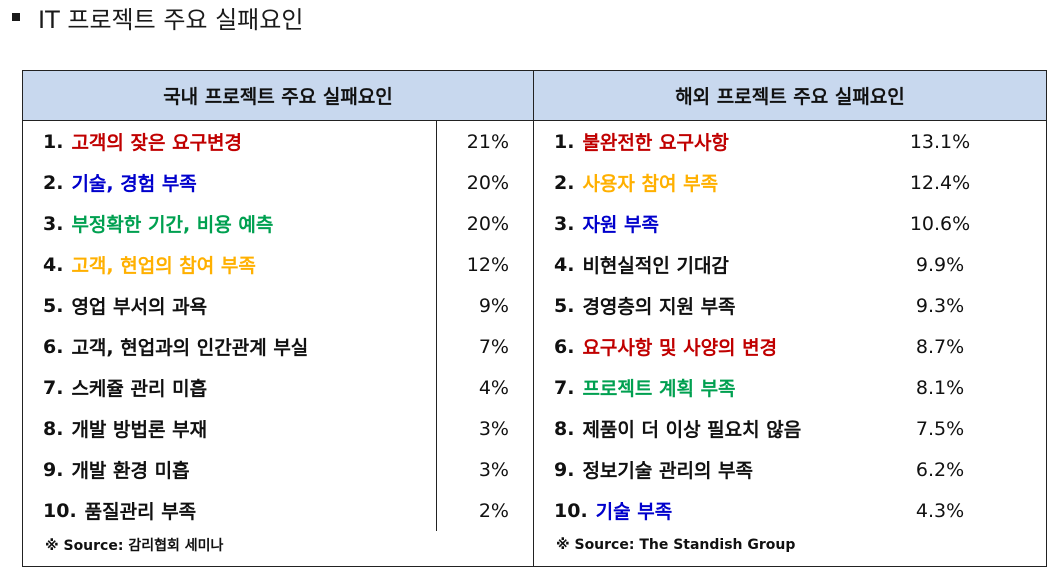 The height and width of the screenshot is (572, 1050). Describe the element at coordinates (940, 223) in the screenshot. I see `percentage: 10.6%` at that location.